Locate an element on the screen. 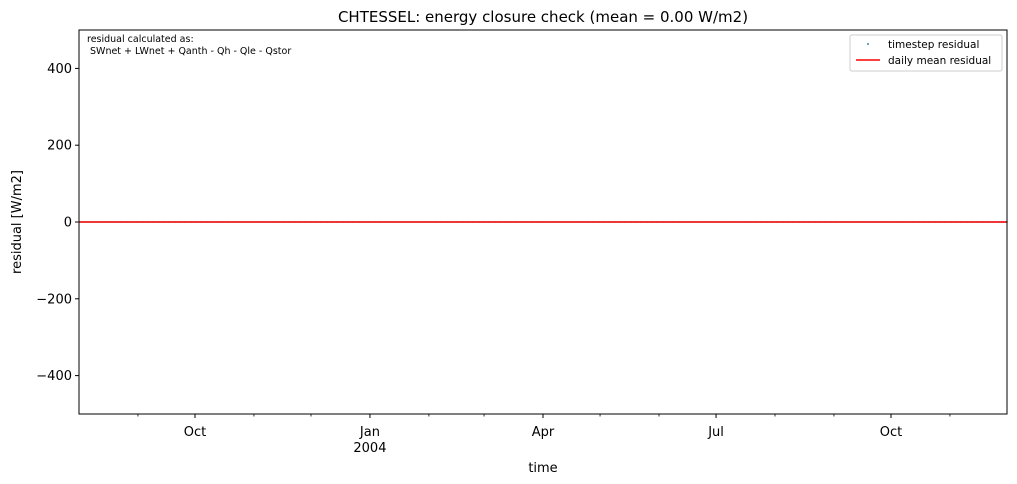 The height and width of the screenshot is (484, 1017). y-tick-label: 200 is located at coordinates (59, 146).